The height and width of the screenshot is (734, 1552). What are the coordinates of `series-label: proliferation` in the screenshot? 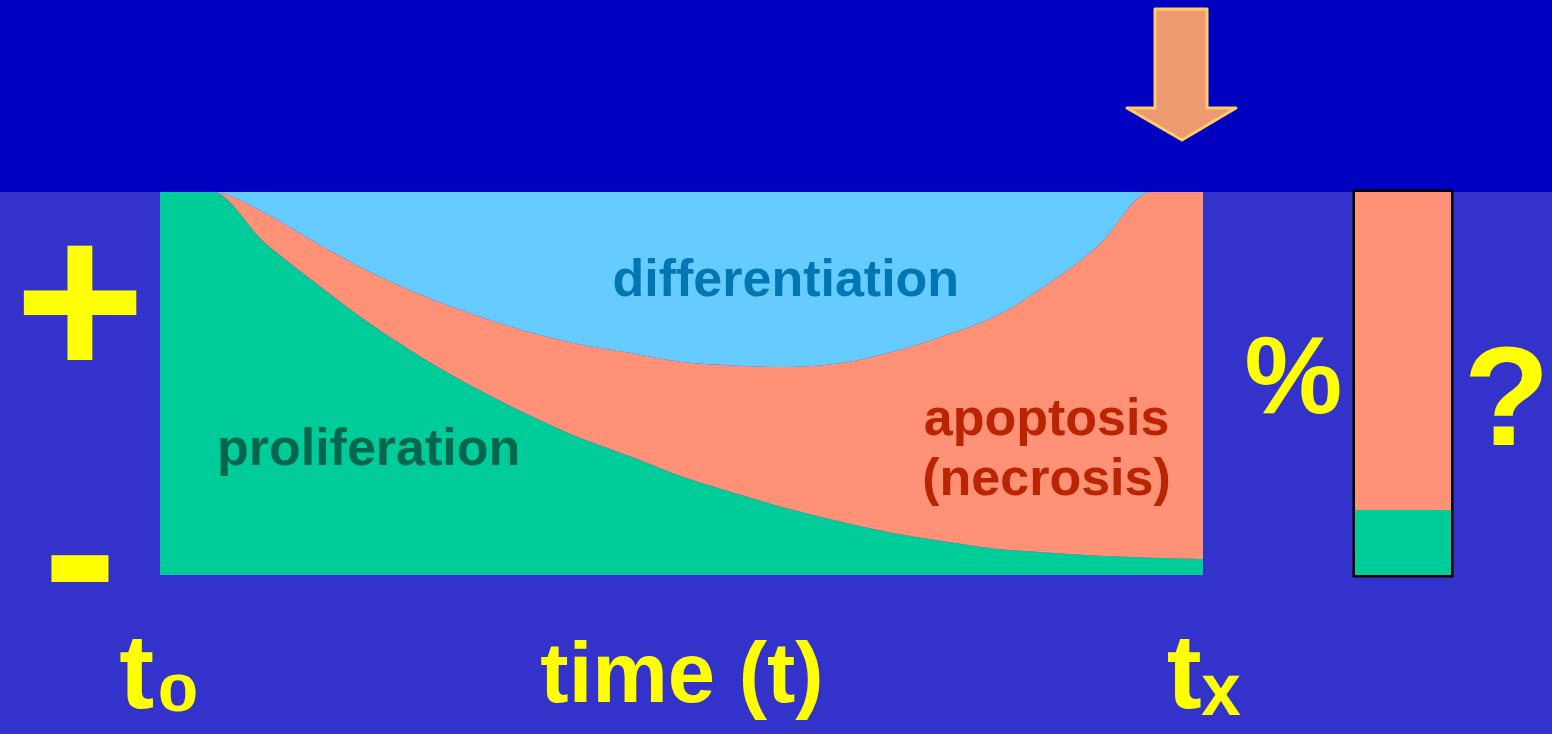 It's located at (368, 446).